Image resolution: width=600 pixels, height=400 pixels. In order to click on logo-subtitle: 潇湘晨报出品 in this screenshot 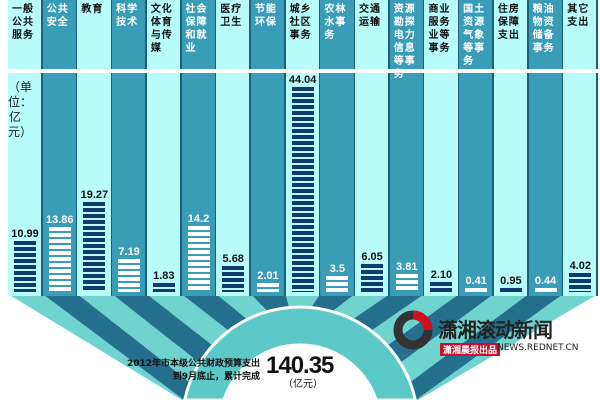, I will do `click(470, 349)`.